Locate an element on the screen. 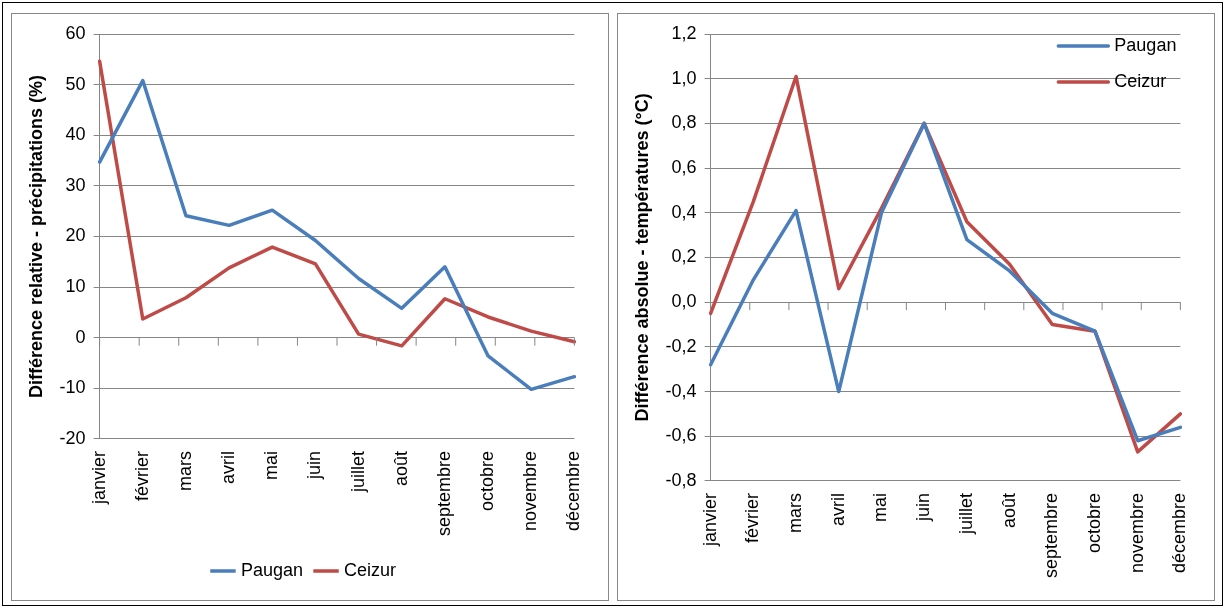 The image size is (1225, 608). y-tick-label: 0,4 is located at coordinates (684, 211).